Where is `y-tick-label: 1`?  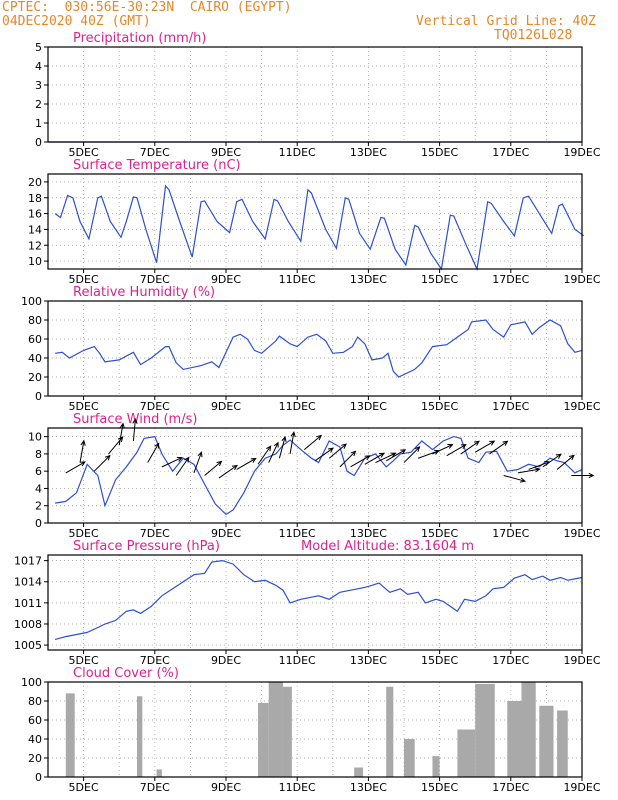
y-tick-label: 1 is located at coordinates (38, 123).